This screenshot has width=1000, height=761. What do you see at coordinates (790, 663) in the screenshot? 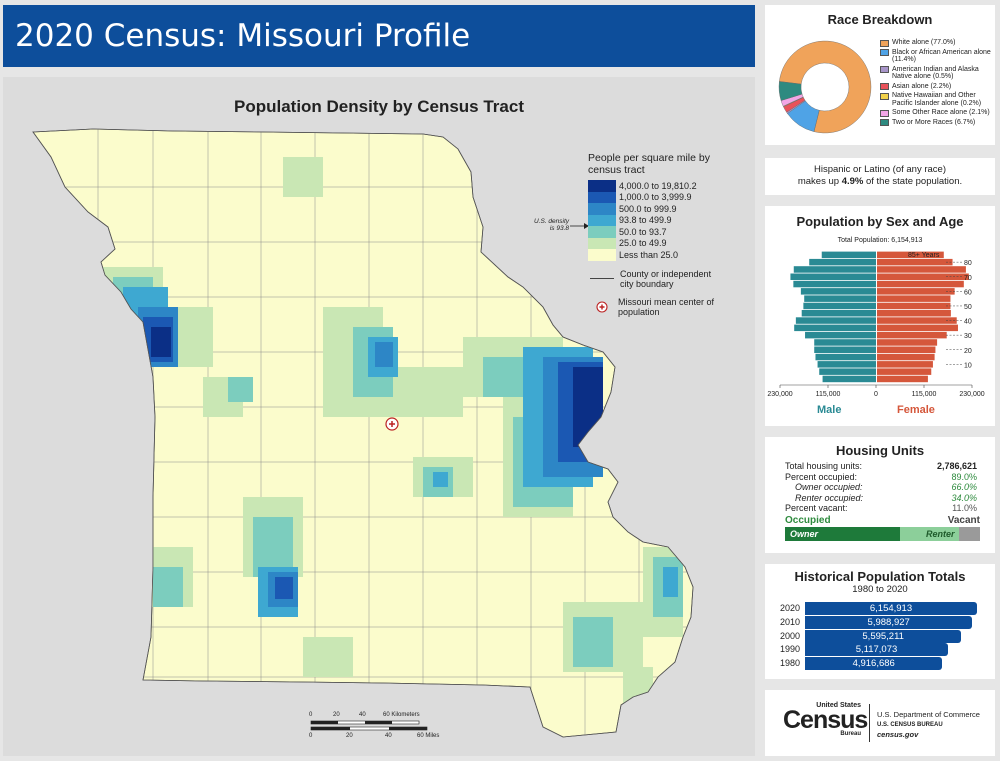
I see `history-year-label: 1980` at bounding box center [790, 663].